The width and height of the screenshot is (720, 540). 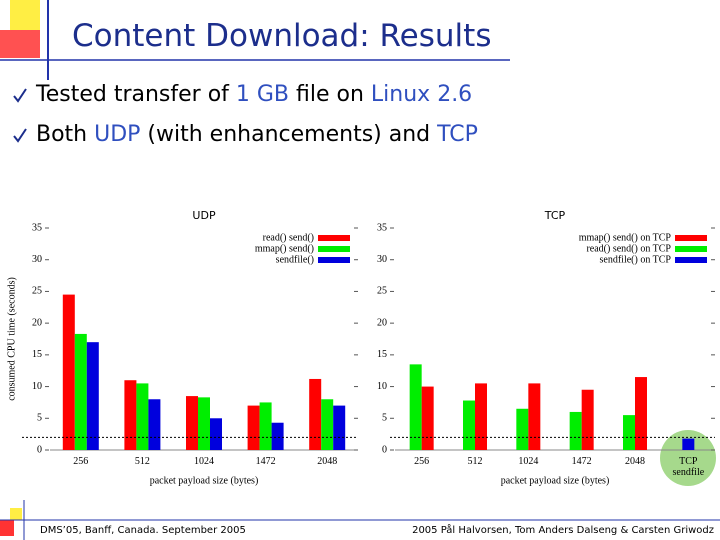 What do you see at coordinates (289, 134) in the screenshot?
I see `bullet-text: (with enhancements) and` at bounding box center [289, 134].